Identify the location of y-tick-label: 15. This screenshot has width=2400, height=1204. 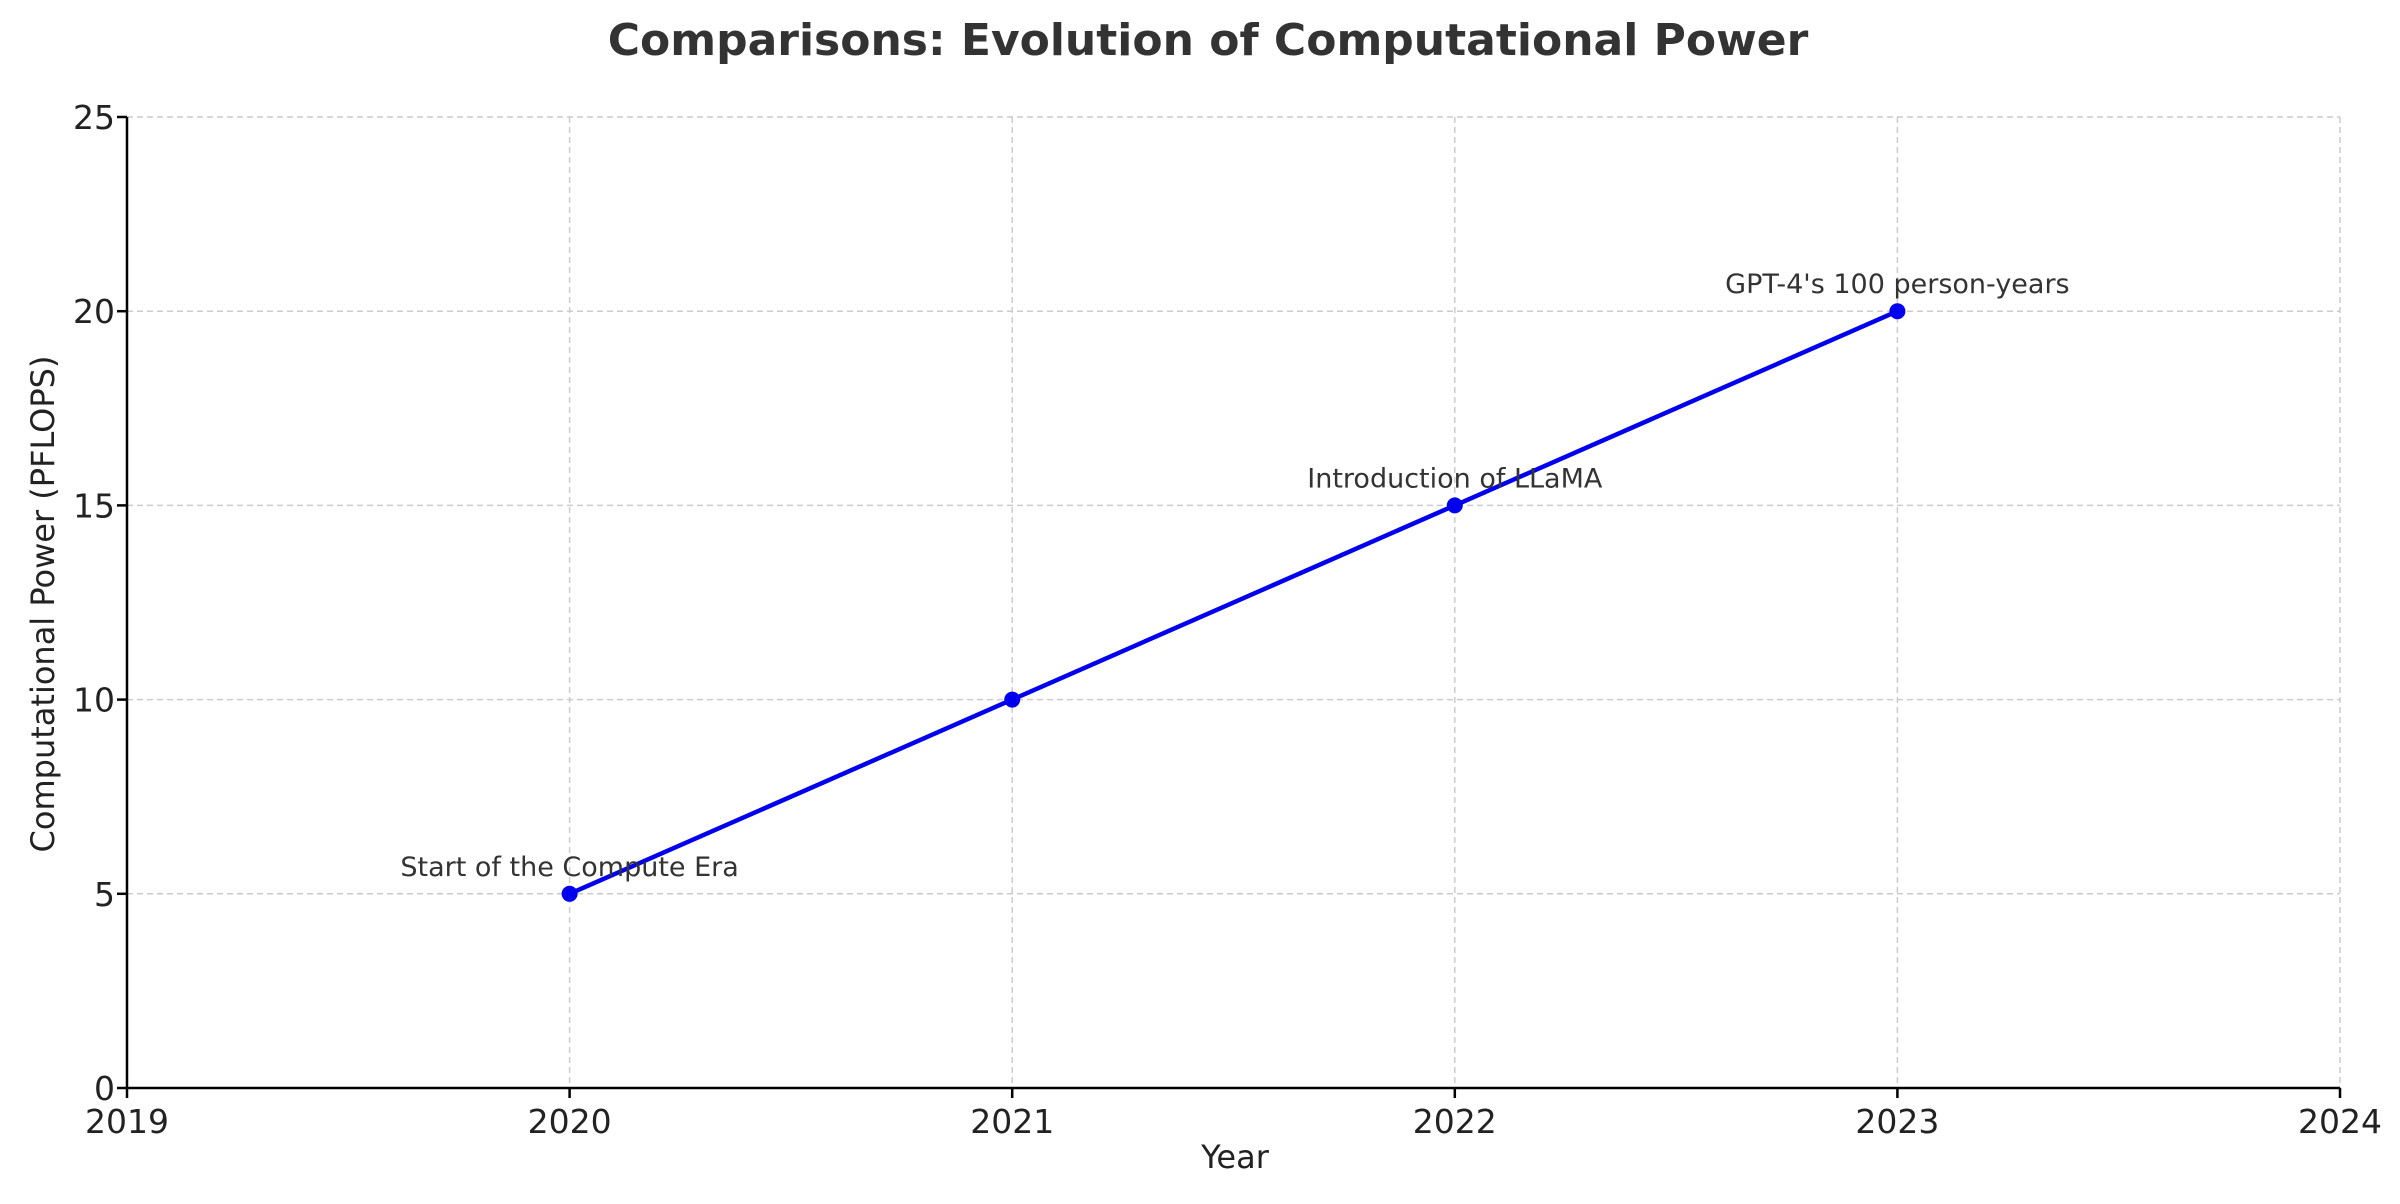
(94, 505).